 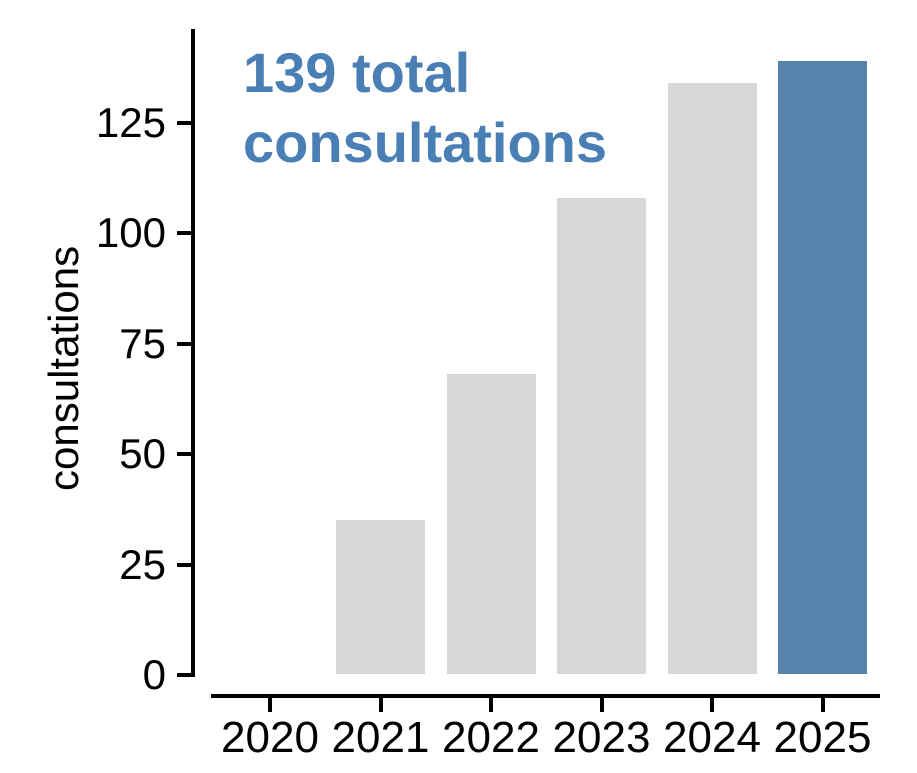 What do you see at coordinates (154, 674) in the screenshot?
I see `y-tick-label: 0` at bounding box center [154, 674].